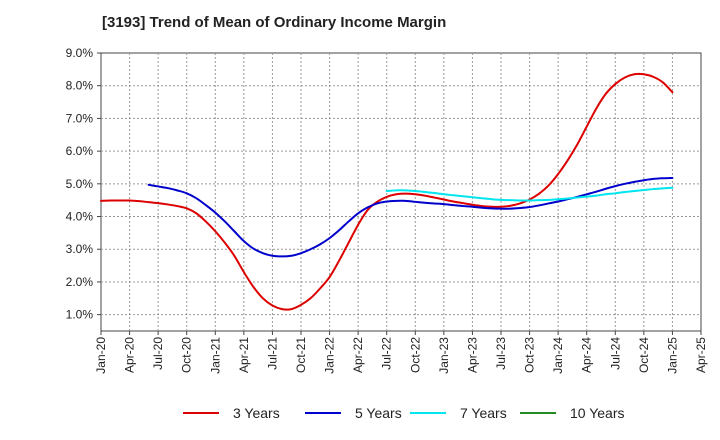  Describe the element at coordinates (597, 413) in the screenshot. I see `legend-label: 10 Years` at that location.